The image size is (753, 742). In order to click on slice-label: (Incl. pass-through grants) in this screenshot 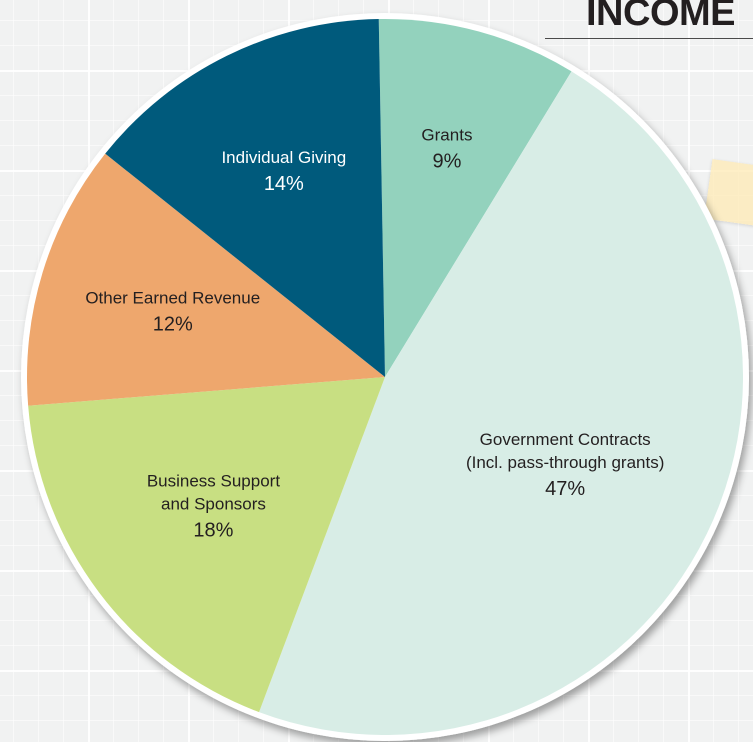, I will do `click(565, 462)`.